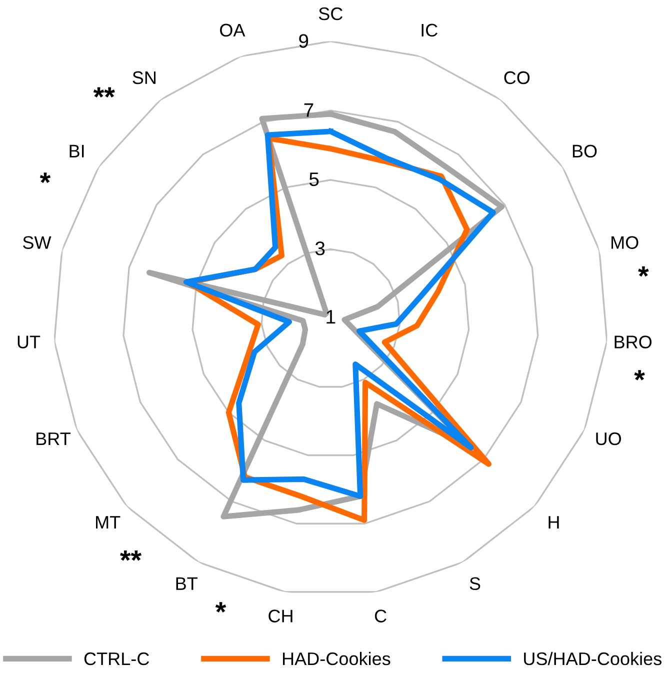  Describe the element at coordinates (144, 77) in the screenshot. I see `spoke-label: SN` at that location.